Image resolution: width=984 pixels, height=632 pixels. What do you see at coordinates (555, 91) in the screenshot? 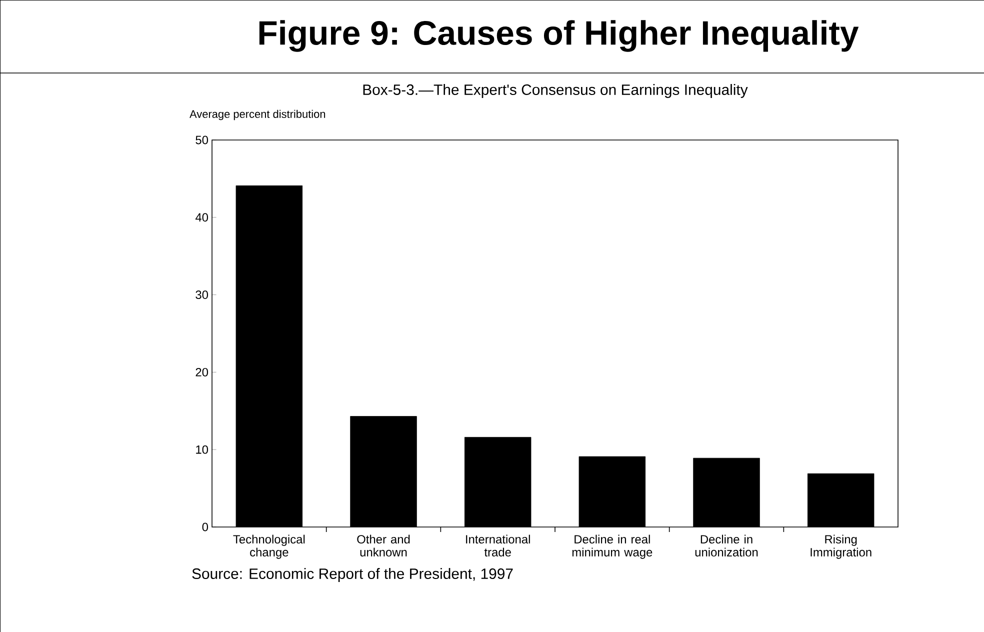
I see `chart-subtitle: Box-5-3.—The Expert's Consensus on Earnings Inequality` at bounding box center [555, 91].